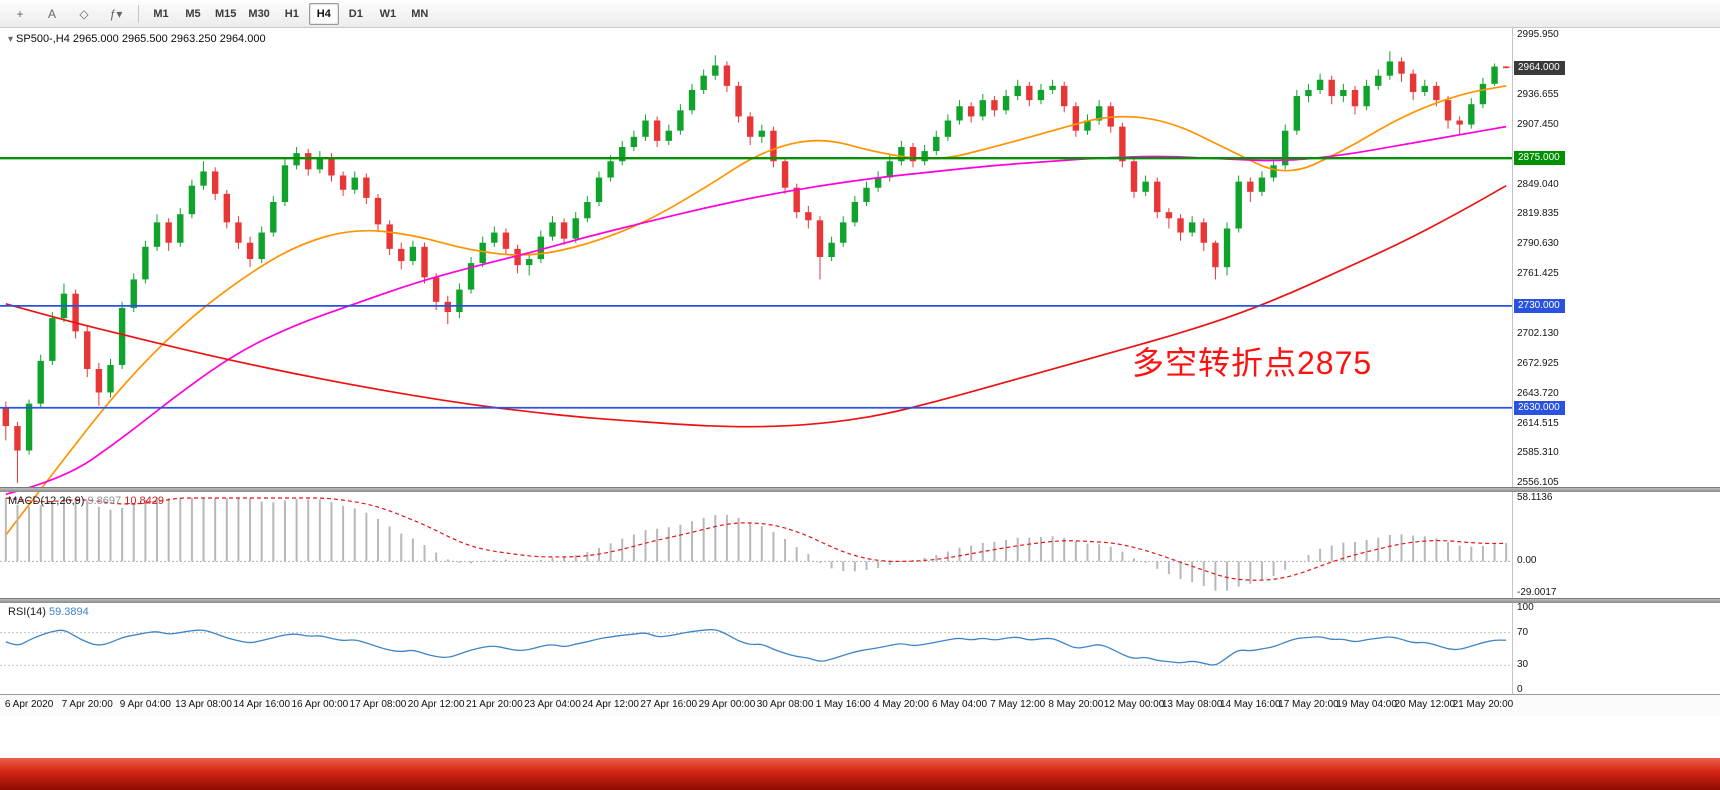 This screenshot has width=1720, height=790. I want to click on price-axis-label: 2995.950, so click(1538, 34).